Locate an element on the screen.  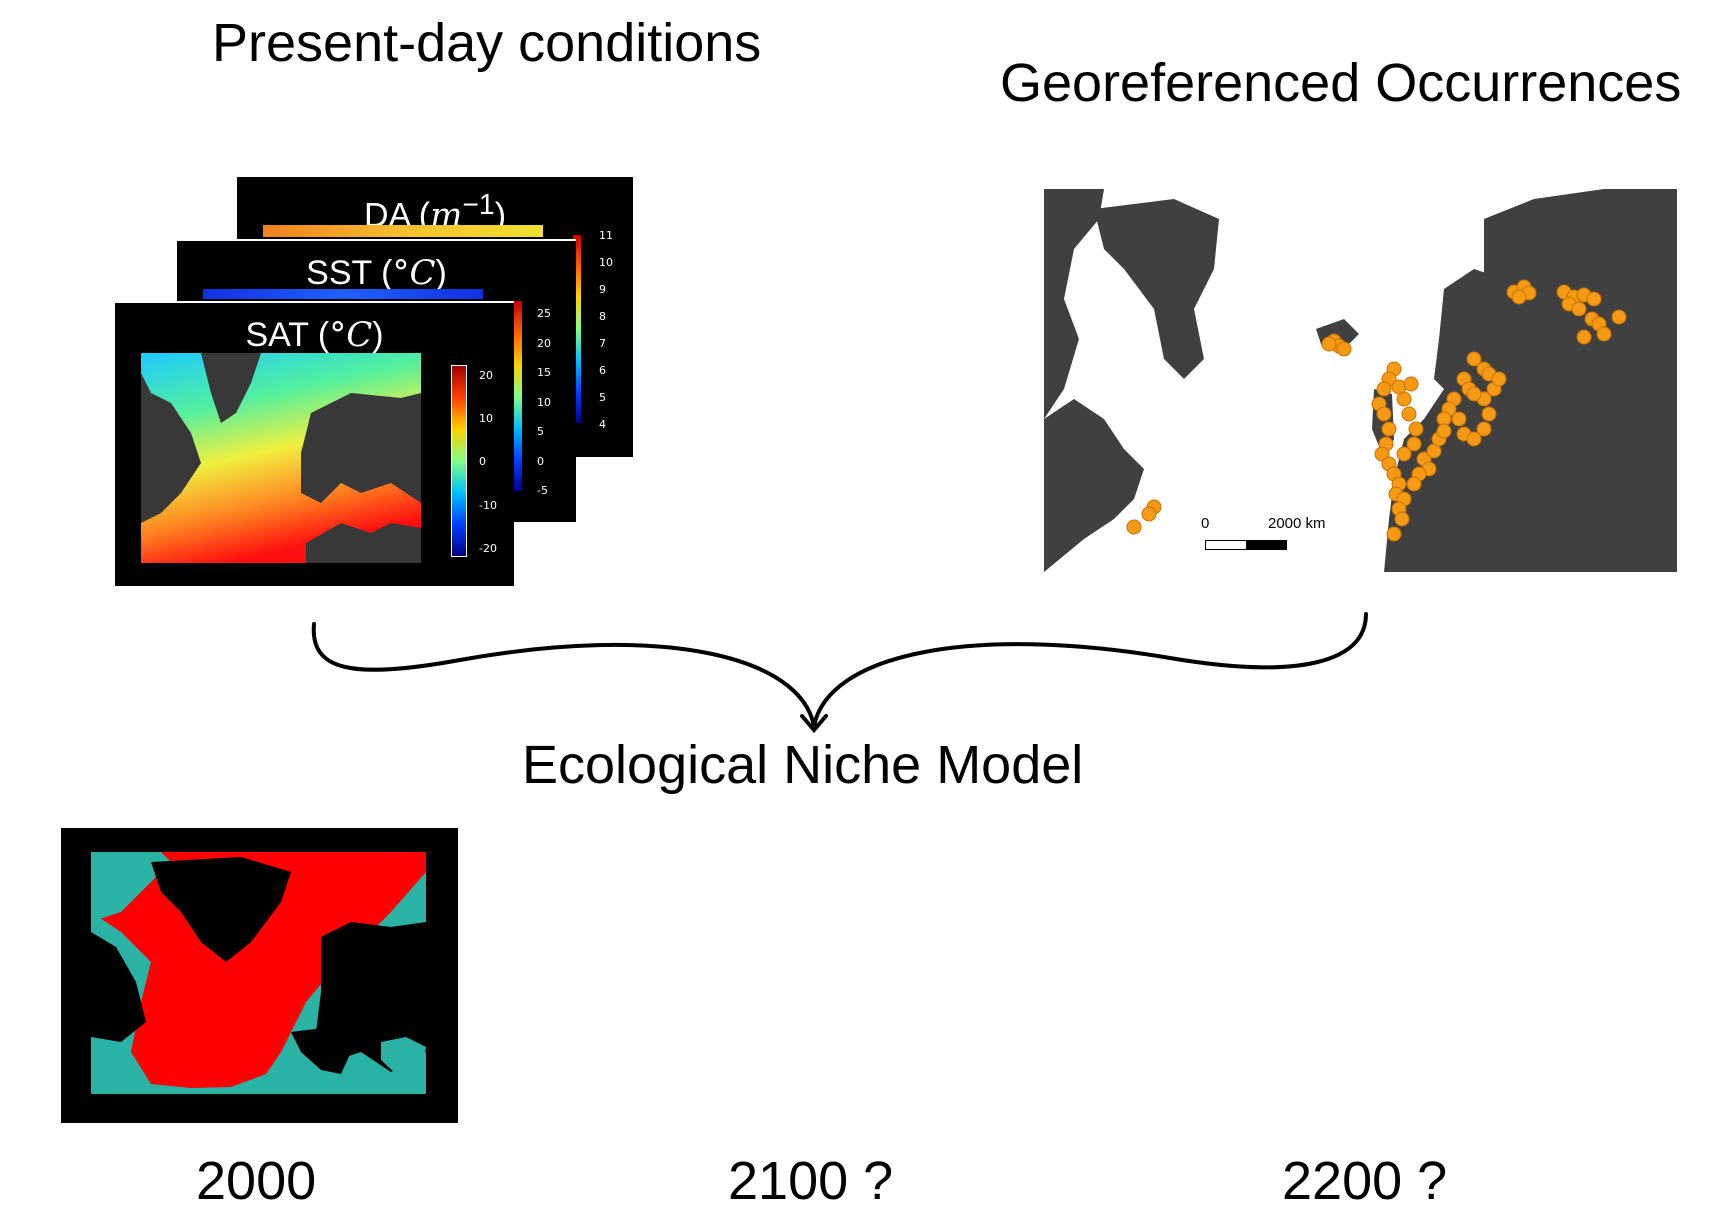
sat-tick: -20 is located at coordinates (488, 548).